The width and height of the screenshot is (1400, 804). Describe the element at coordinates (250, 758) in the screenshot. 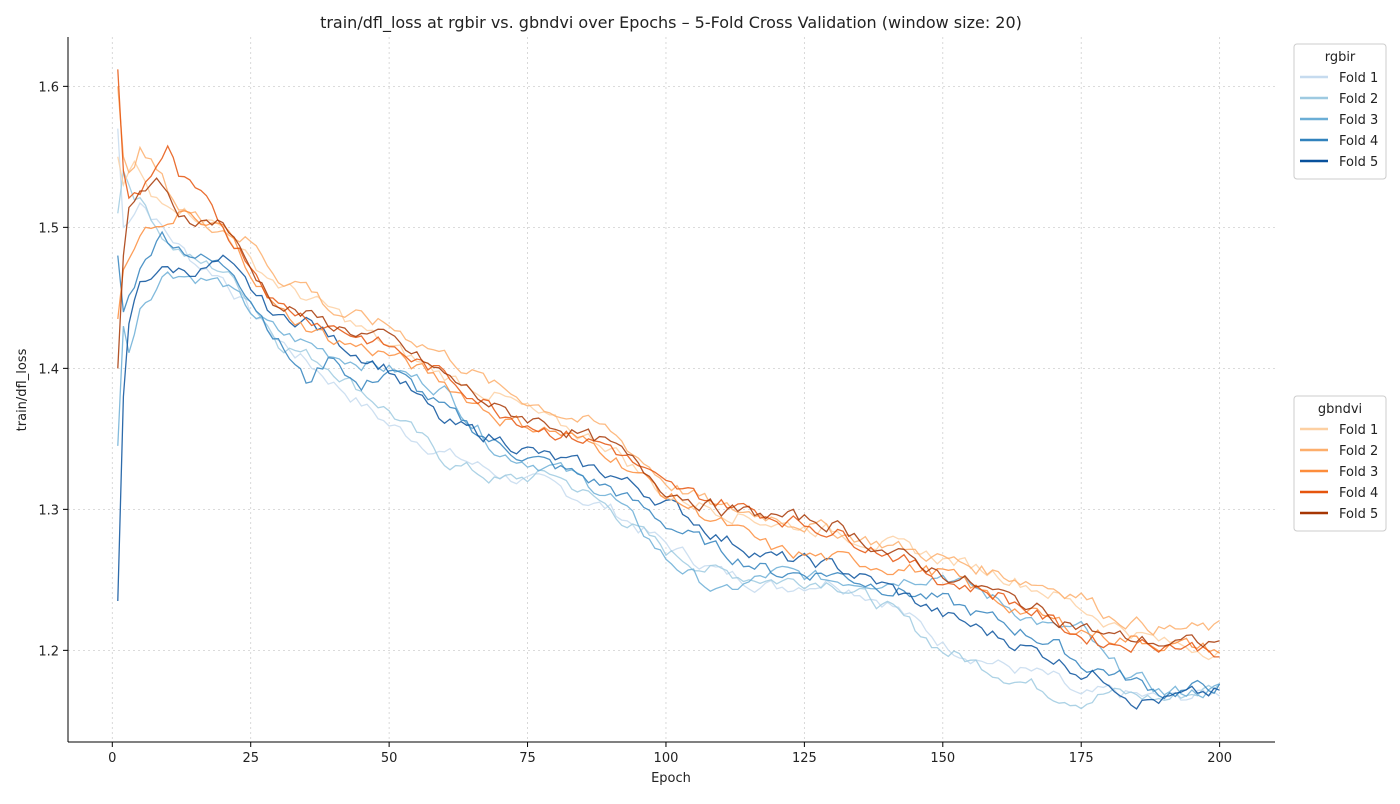

I see `x-tick-label: 25` at that location.